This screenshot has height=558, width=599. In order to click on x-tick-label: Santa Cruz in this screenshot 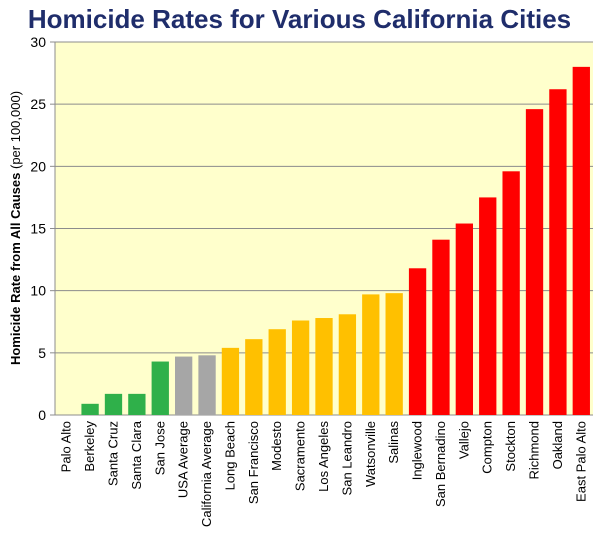, I will do `click(112, 453)`.